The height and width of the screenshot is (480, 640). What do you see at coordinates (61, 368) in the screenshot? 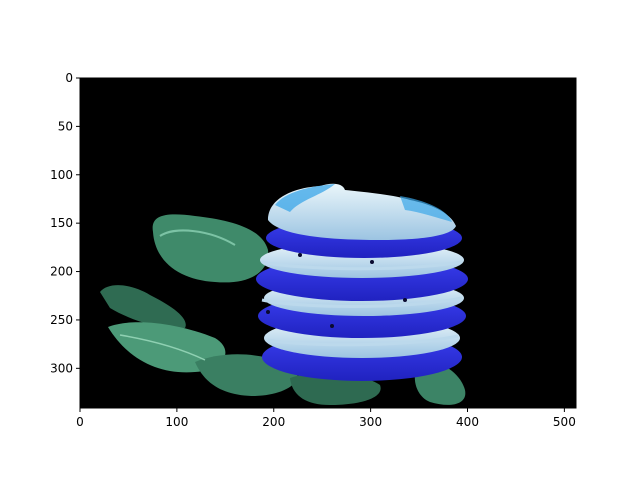
I see `y-tick-label: 300` at bounding box center [61, 368].